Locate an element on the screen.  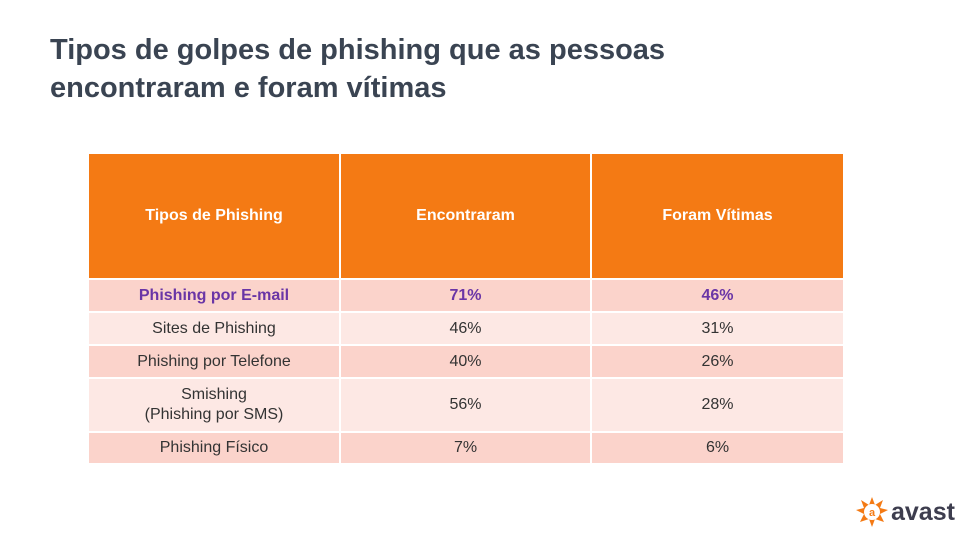
cell-type: Phishing por Telefone is located at coordinates (215, 361).